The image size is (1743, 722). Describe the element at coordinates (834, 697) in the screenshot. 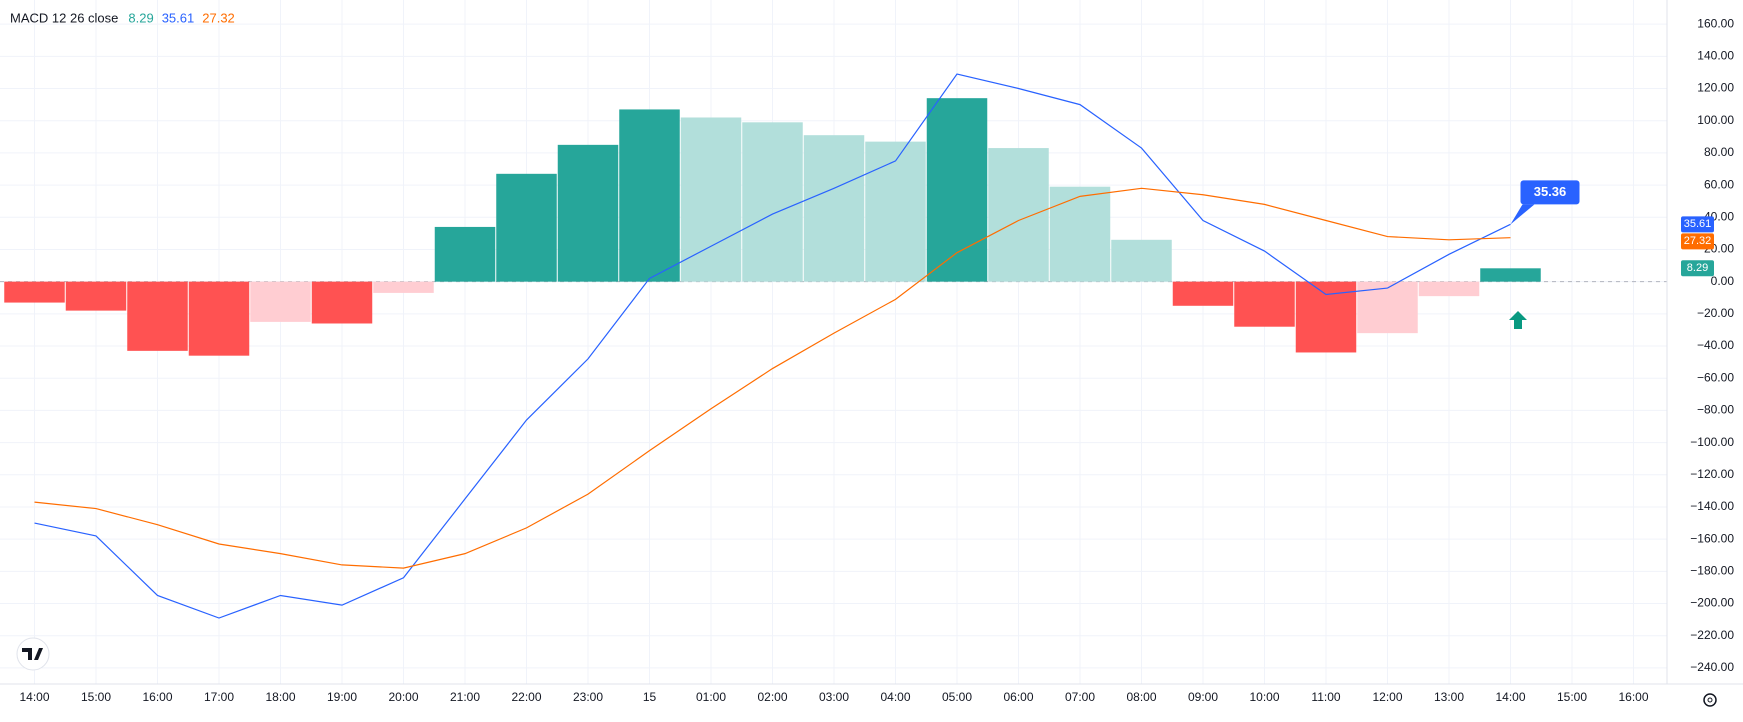

I see `x-tick-label: 03:00` at that location.